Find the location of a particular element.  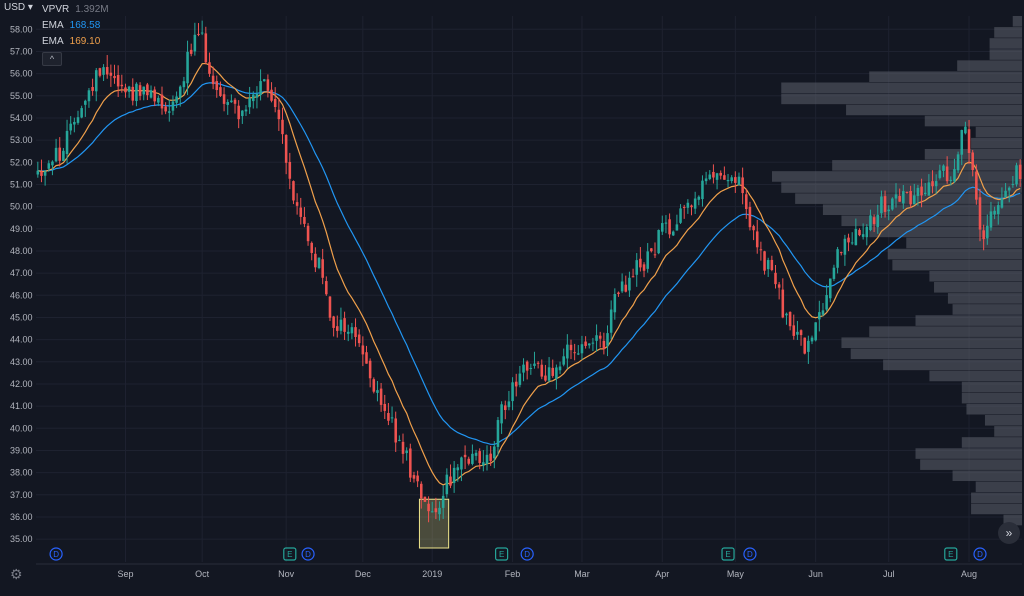

y-tick-label: 52.00 is located at coordinates (21, 162).